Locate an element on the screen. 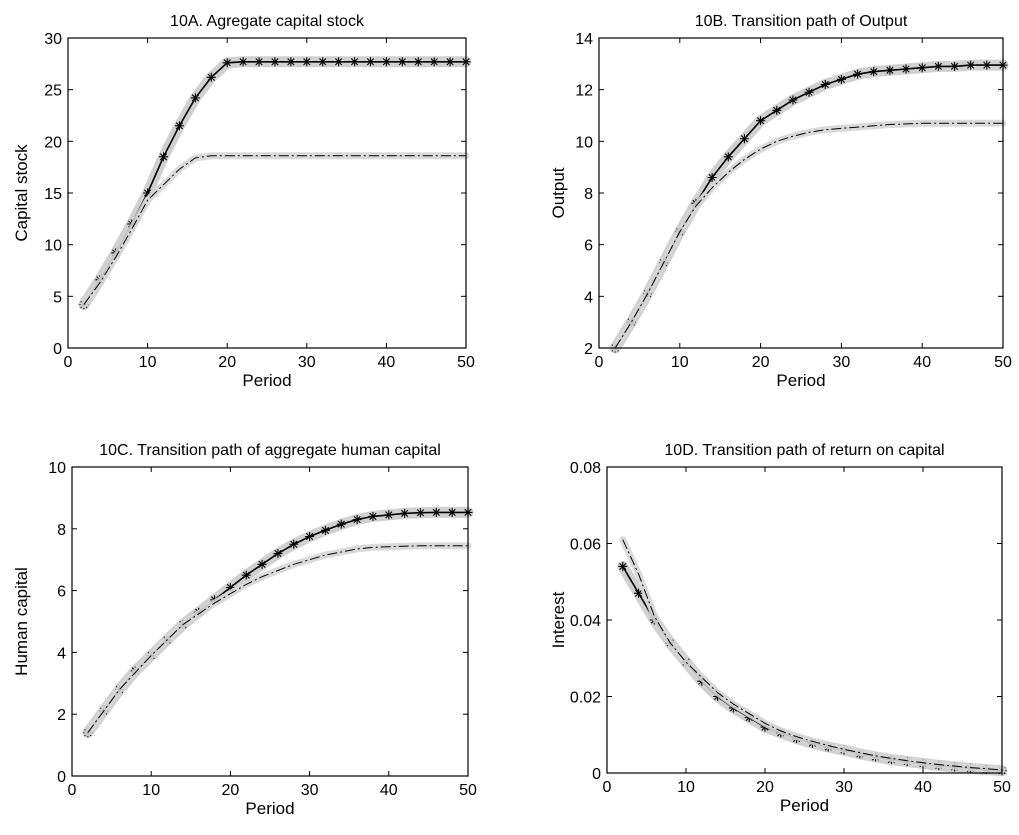  panel-b-xtick-label: 40 is located at coordinates (922, 362).